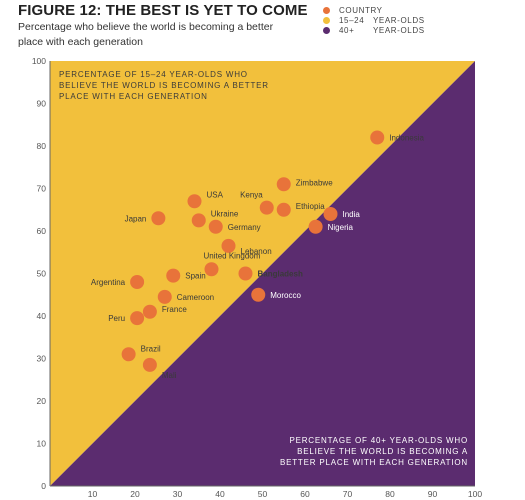 This screenshot has height=500, width=525. I want to click on figure-subtitle-line-2: place with each generation, so click(80, 42).